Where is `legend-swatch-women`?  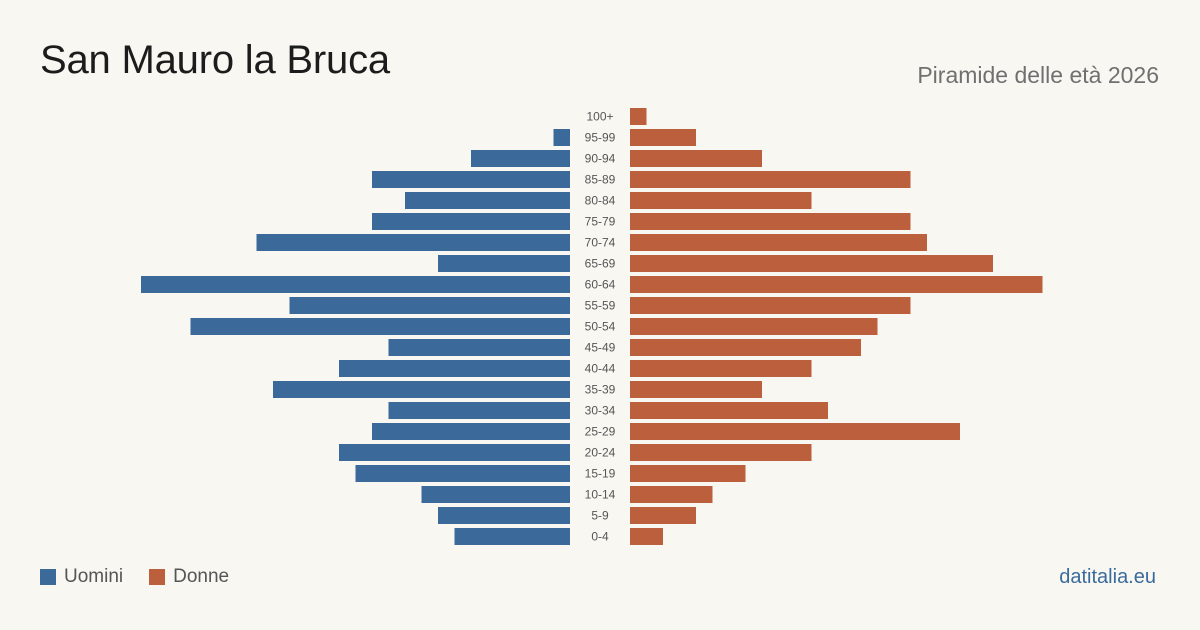
legend-swatch-women is located at coordinates (157, 577).